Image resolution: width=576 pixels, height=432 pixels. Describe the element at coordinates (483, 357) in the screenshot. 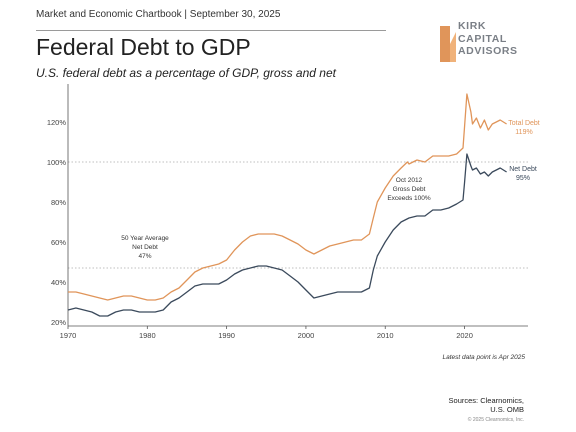

I see `latest-data-note: Latest data point is Apr 2025` at that location.